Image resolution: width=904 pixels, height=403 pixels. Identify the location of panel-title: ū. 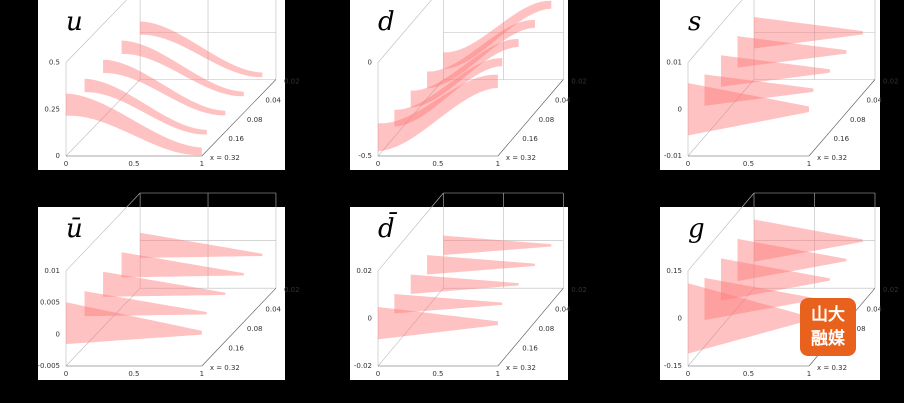
(74, 229).